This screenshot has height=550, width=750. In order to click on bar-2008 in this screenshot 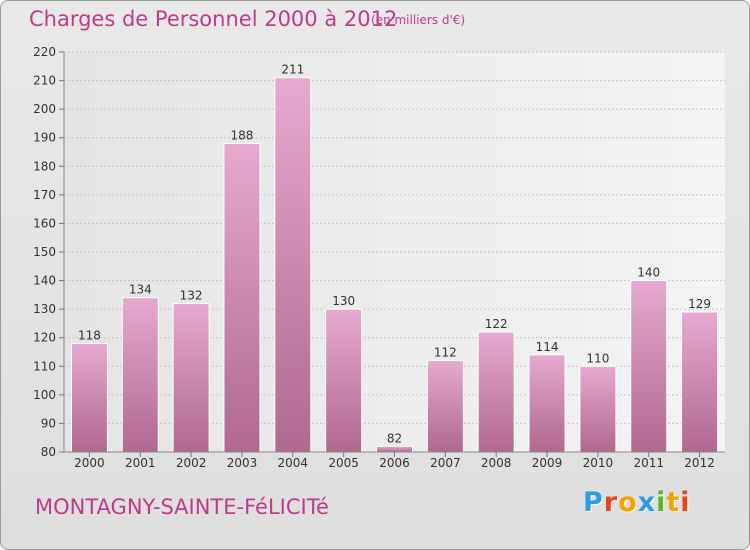, I will do `click(496, 392)`.